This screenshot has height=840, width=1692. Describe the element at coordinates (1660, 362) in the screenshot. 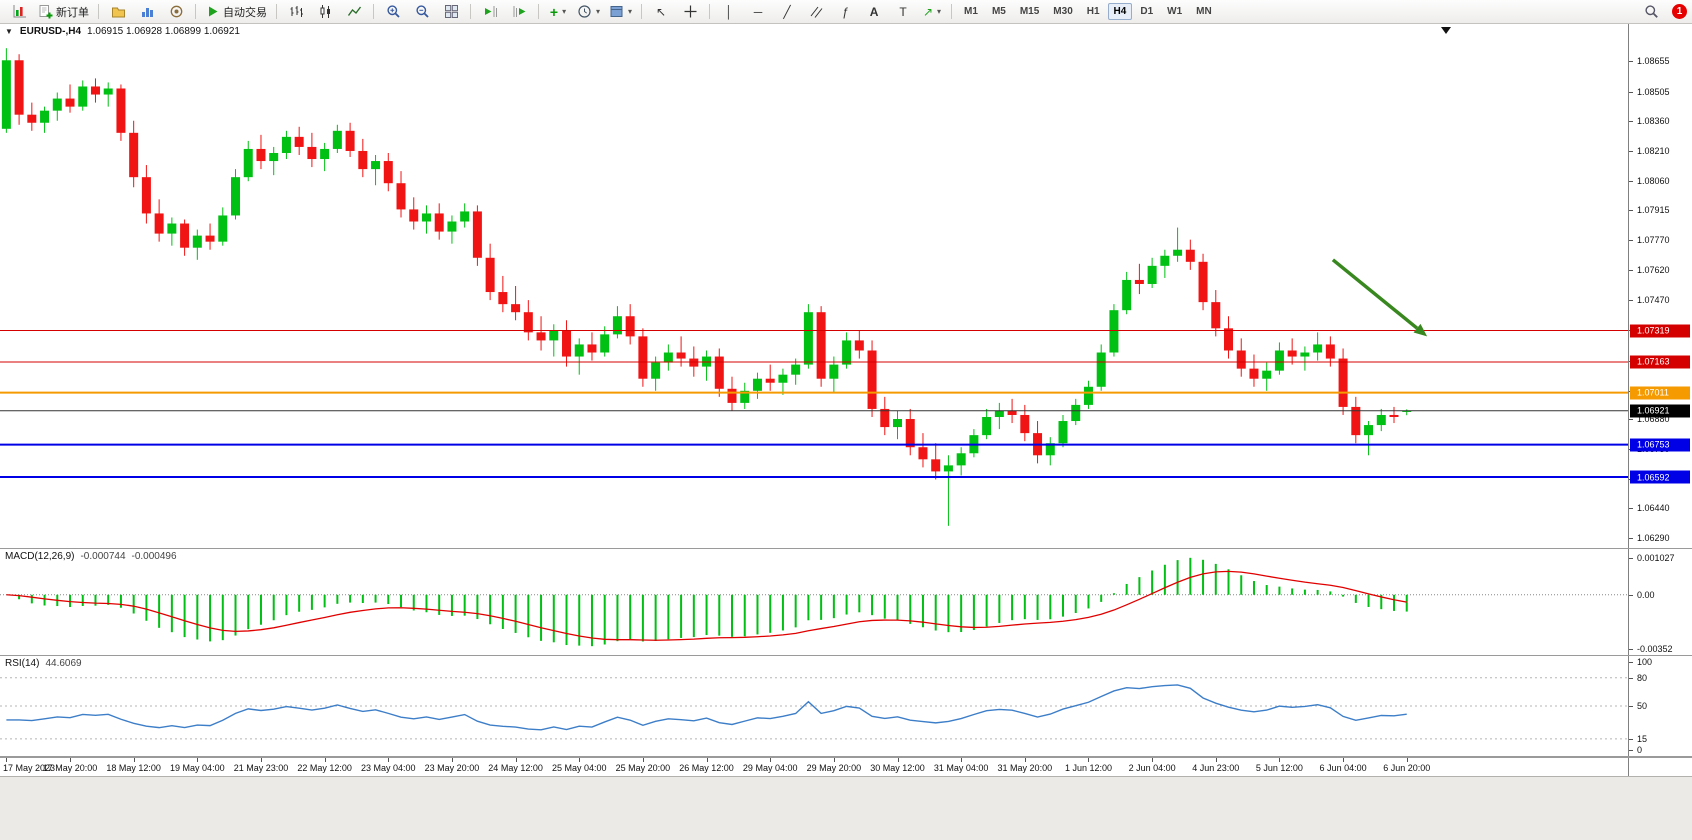

I see `price-level-badge: 1.07163` at that location.